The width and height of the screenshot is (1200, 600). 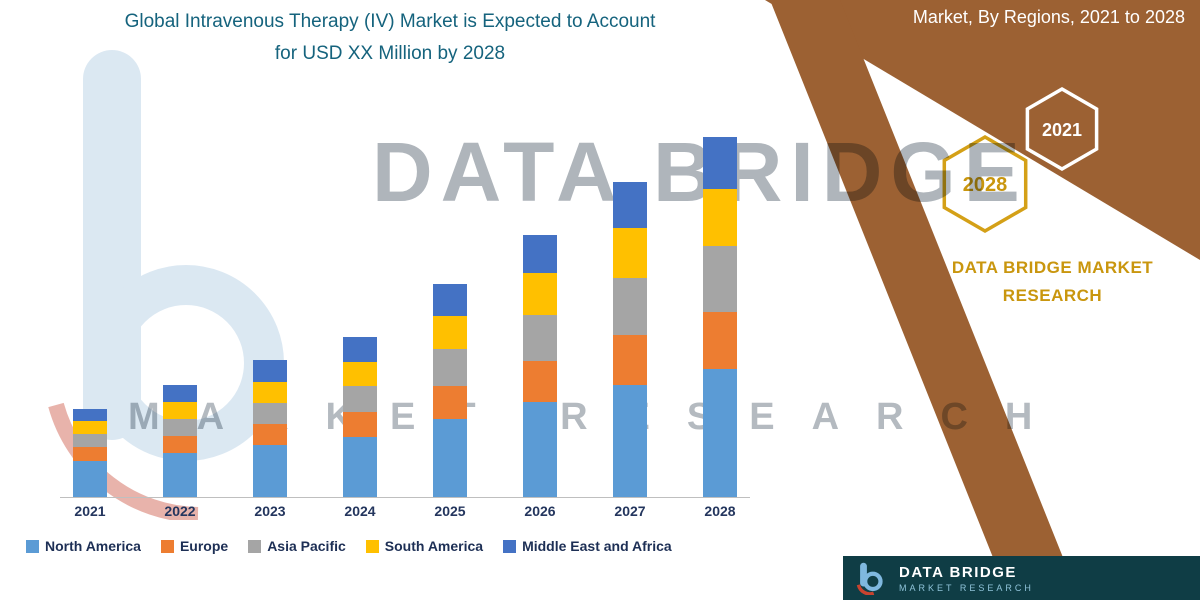 I want to click on right-panel-brand: DATA BRIDGE MARKET RESEARCH, so click(x=1052, y=282).